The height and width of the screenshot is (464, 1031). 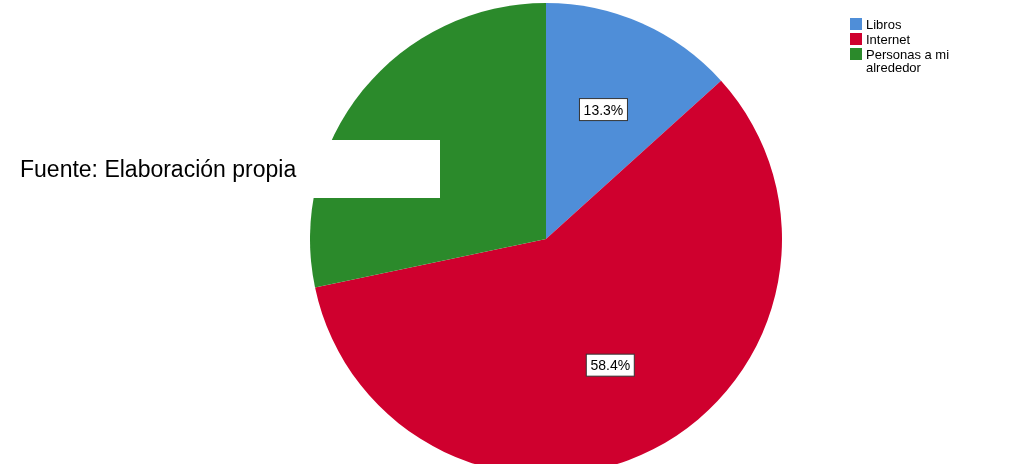 I want to click on legend-label: Personas a mi alrededor, so click(x=908, y=61).